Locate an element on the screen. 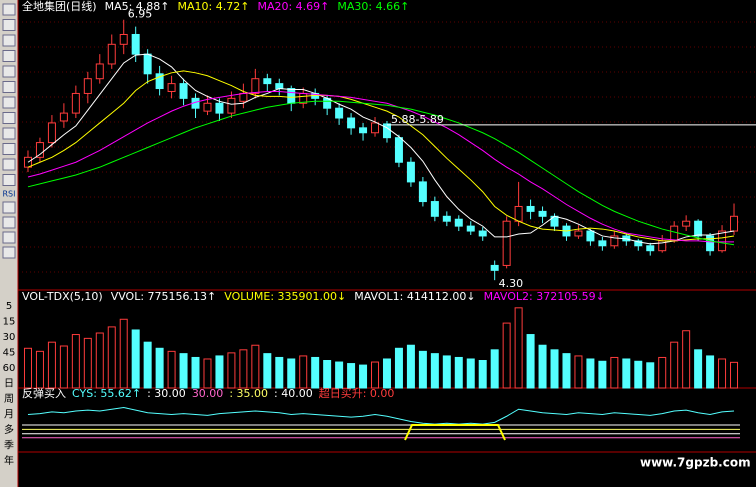 The height and width of the screenshot is (487, 756). header-item: MA30: 4.66↑ is located at coordinates (373, 6).